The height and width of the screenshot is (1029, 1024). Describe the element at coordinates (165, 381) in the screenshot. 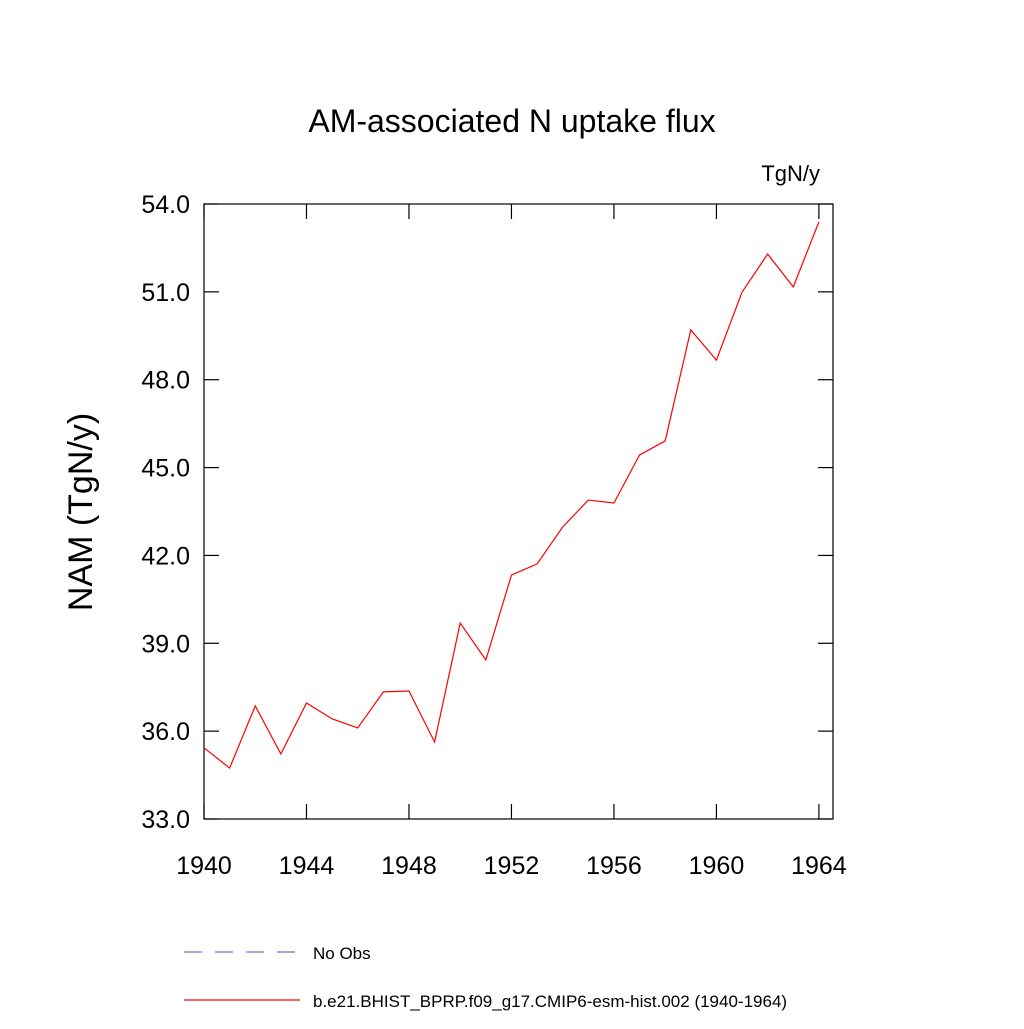

I see `y-tick-label: 48.0` at that location.